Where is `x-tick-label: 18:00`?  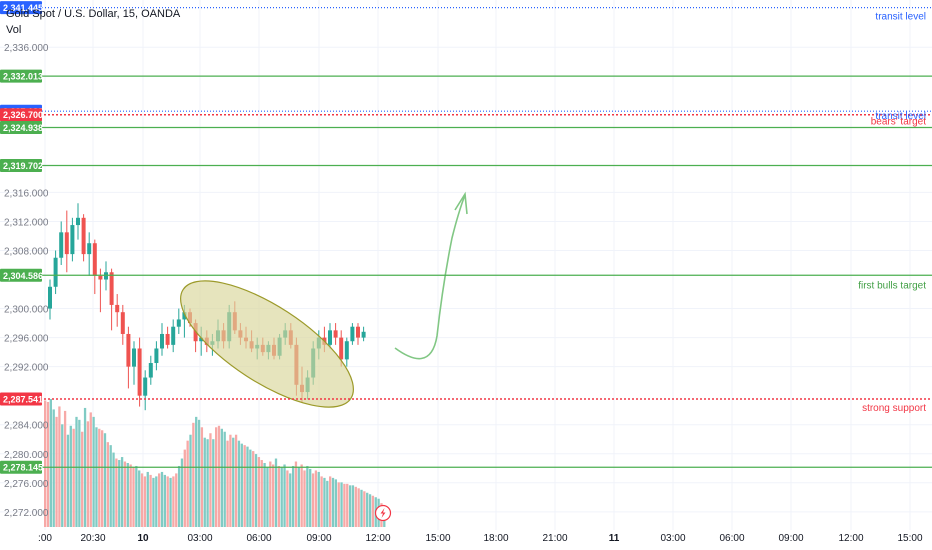 x-tick-label: 18:00 is located at coordinates (495, 538).